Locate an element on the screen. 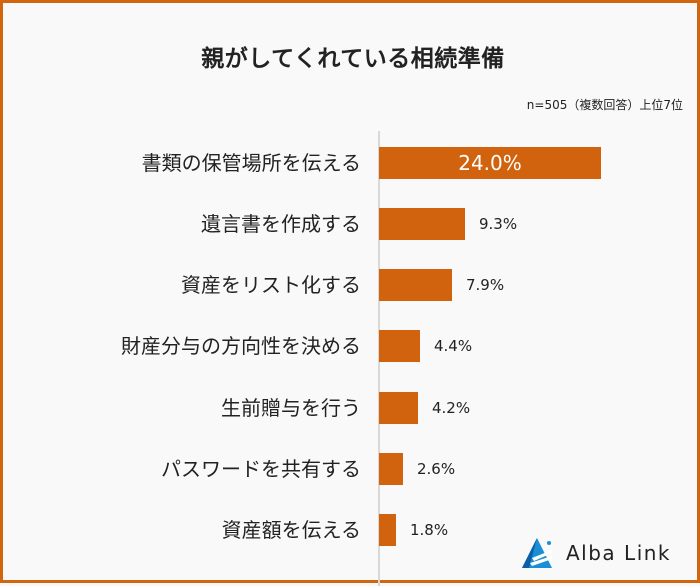  value-label: 24.0% is located at coordinates (490, 163).